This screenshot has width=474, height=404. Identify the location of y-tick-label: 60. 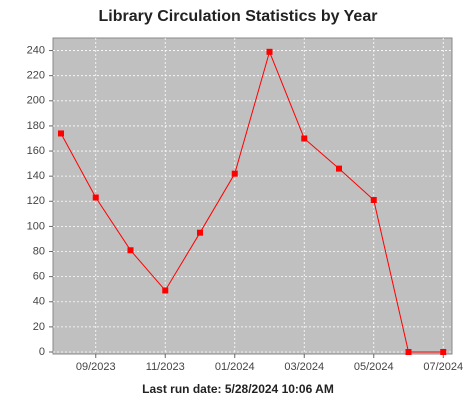
(39, 277).